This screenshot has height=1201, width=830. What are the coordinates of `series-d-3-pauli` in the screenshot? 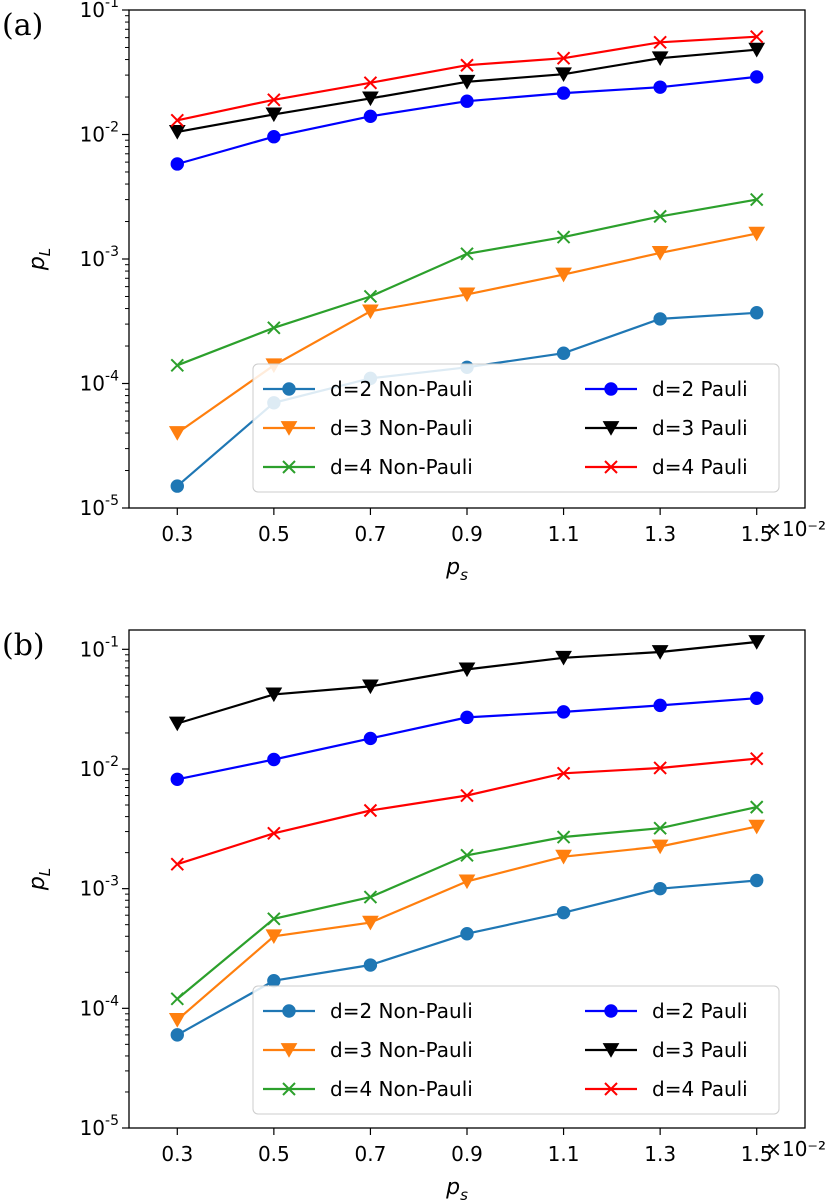 It's located at (467, 91).